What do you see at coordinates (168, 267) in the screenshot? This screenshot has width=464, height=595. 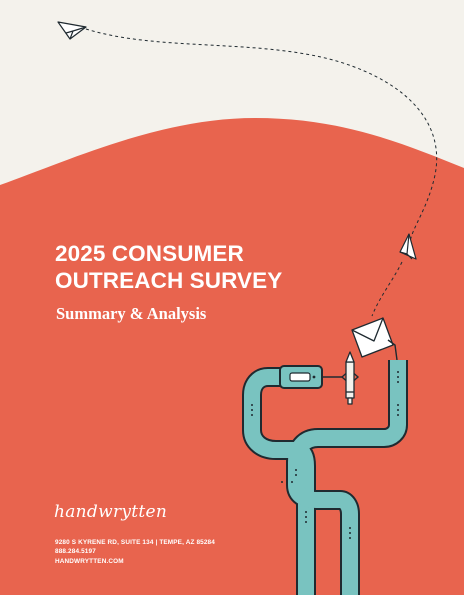 I see `report-title: 2025 CONSUMER OUTREACH SURVEY` at bounding box center [168, 267].